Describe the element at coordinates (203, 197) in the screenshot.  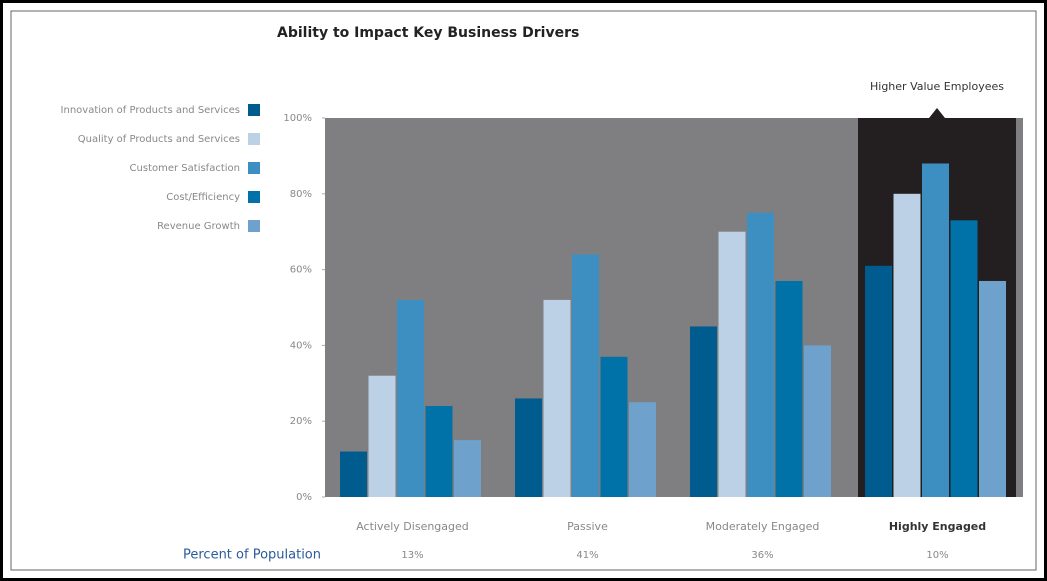
I see `legend-label: Cost/Efficiency` at that location.